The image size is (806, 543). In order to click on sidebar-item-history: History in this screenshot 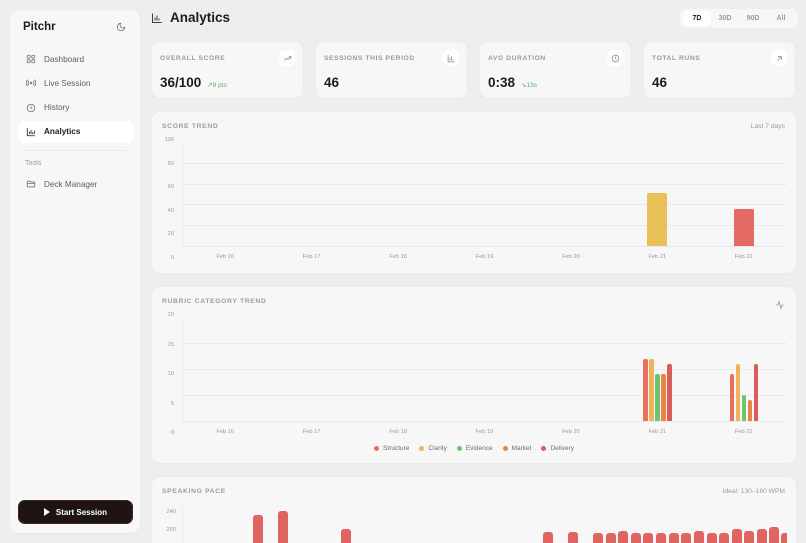, I will do `click(76, 108)`.